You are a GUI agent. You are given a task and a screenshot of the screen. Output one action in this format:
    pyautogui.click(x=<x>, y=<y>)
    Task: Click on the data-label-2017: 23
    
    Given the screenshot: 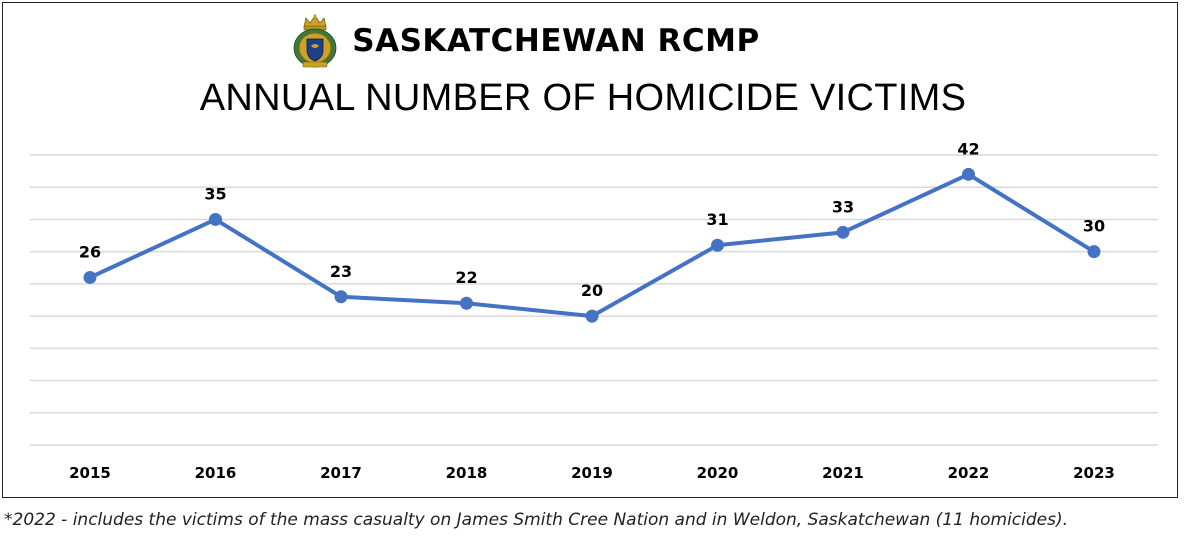 What is the action you would take?
    pyautogui.click(x=341, y=271)
    